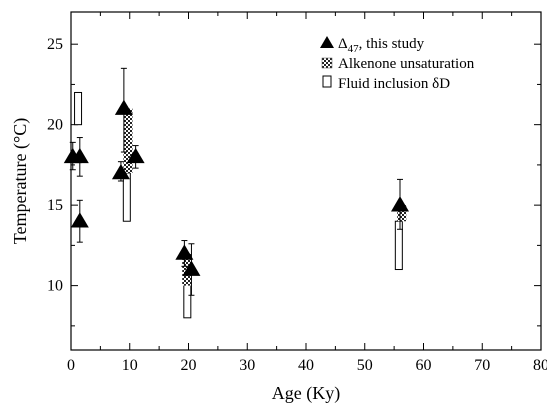 The image size is (547, 405). What do you see at coordinates (406, 64) in the screenshot?
I see `legend-alkenone-label: Alkenone unsaturation` at bounding box center [406, 64].